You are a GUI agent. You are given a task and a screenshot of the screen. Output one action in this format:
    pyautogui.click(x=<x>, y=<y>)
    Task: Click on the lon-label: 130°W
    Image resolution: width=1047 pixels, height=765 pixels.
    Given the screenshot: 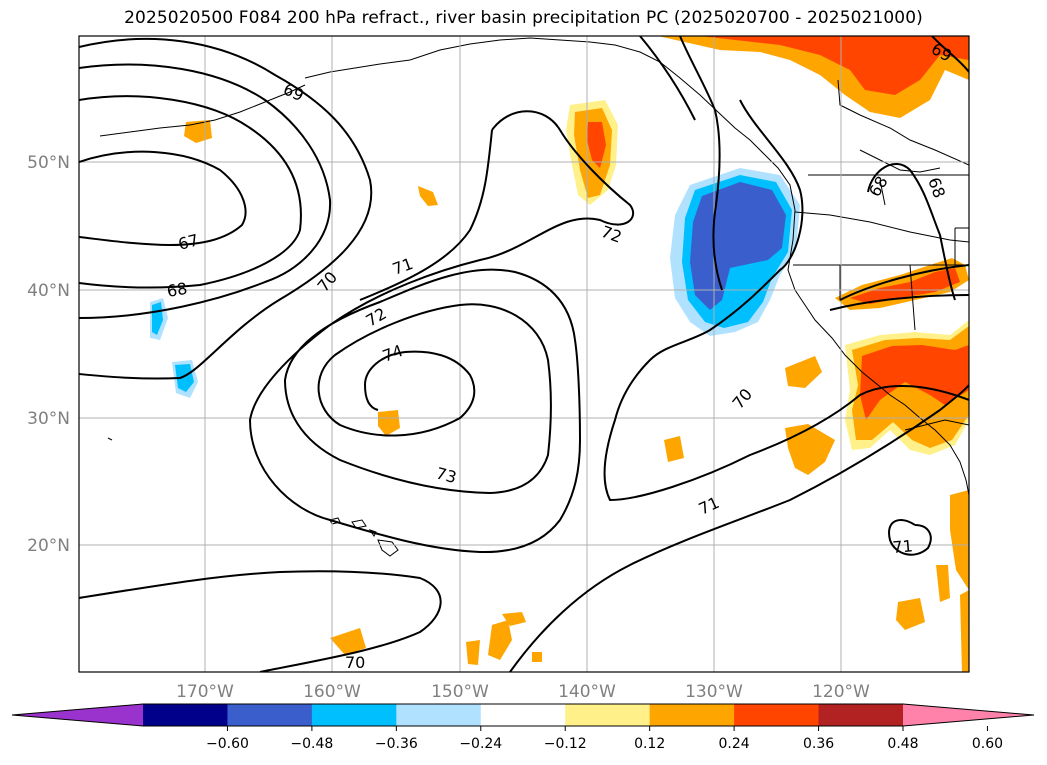 What is the action you would take?
    pyautogui.click(x=714, y=692)
    